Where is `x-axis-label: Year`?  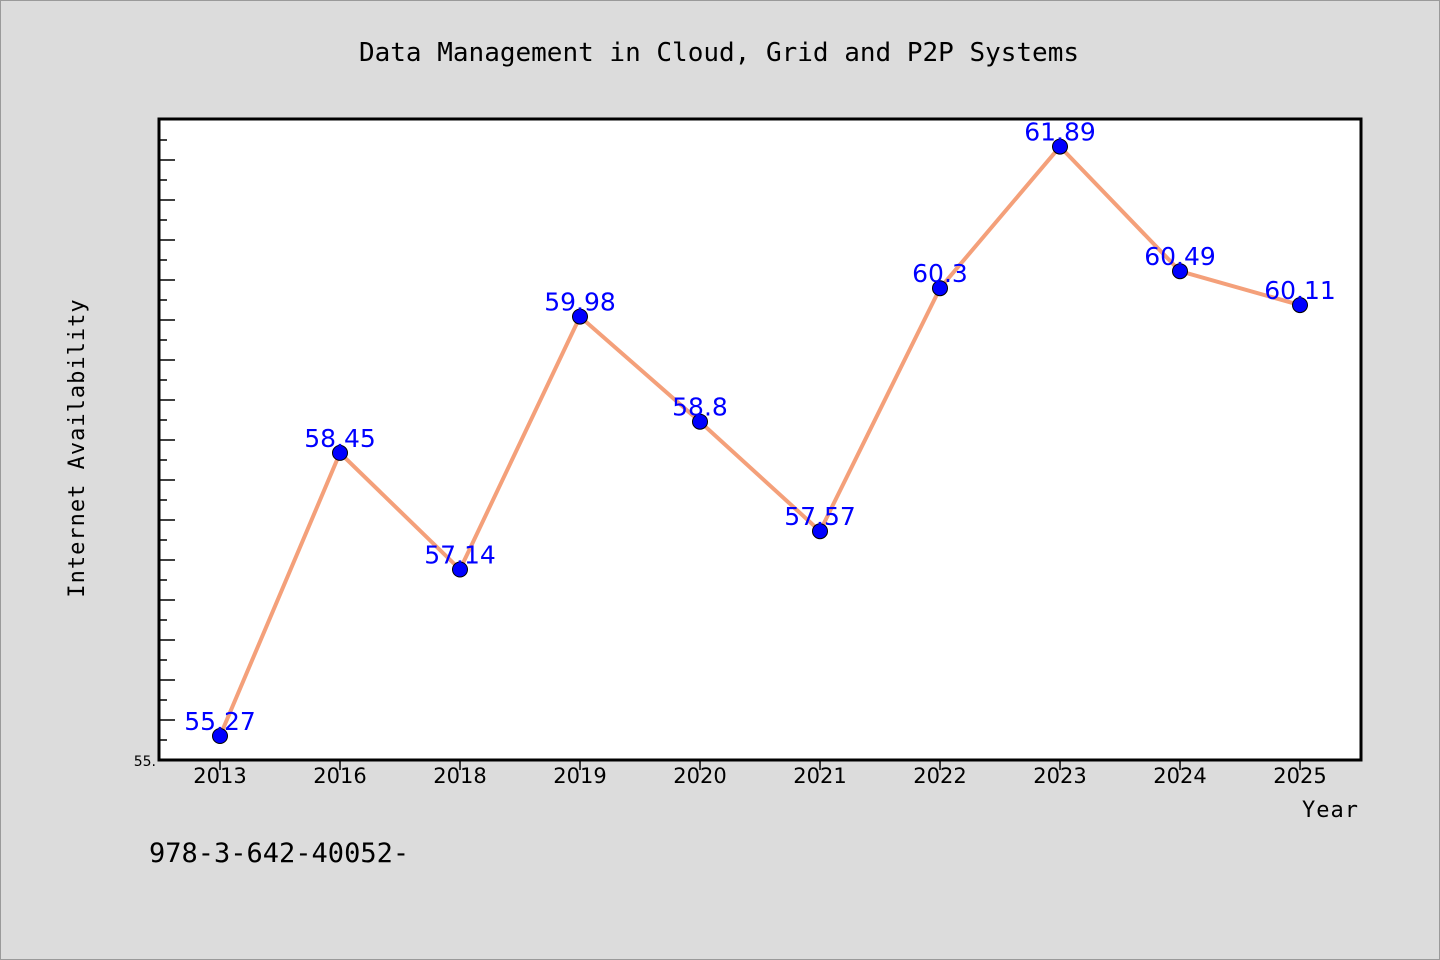
x-axis-label: Year is located at coordinates (1330, 810).